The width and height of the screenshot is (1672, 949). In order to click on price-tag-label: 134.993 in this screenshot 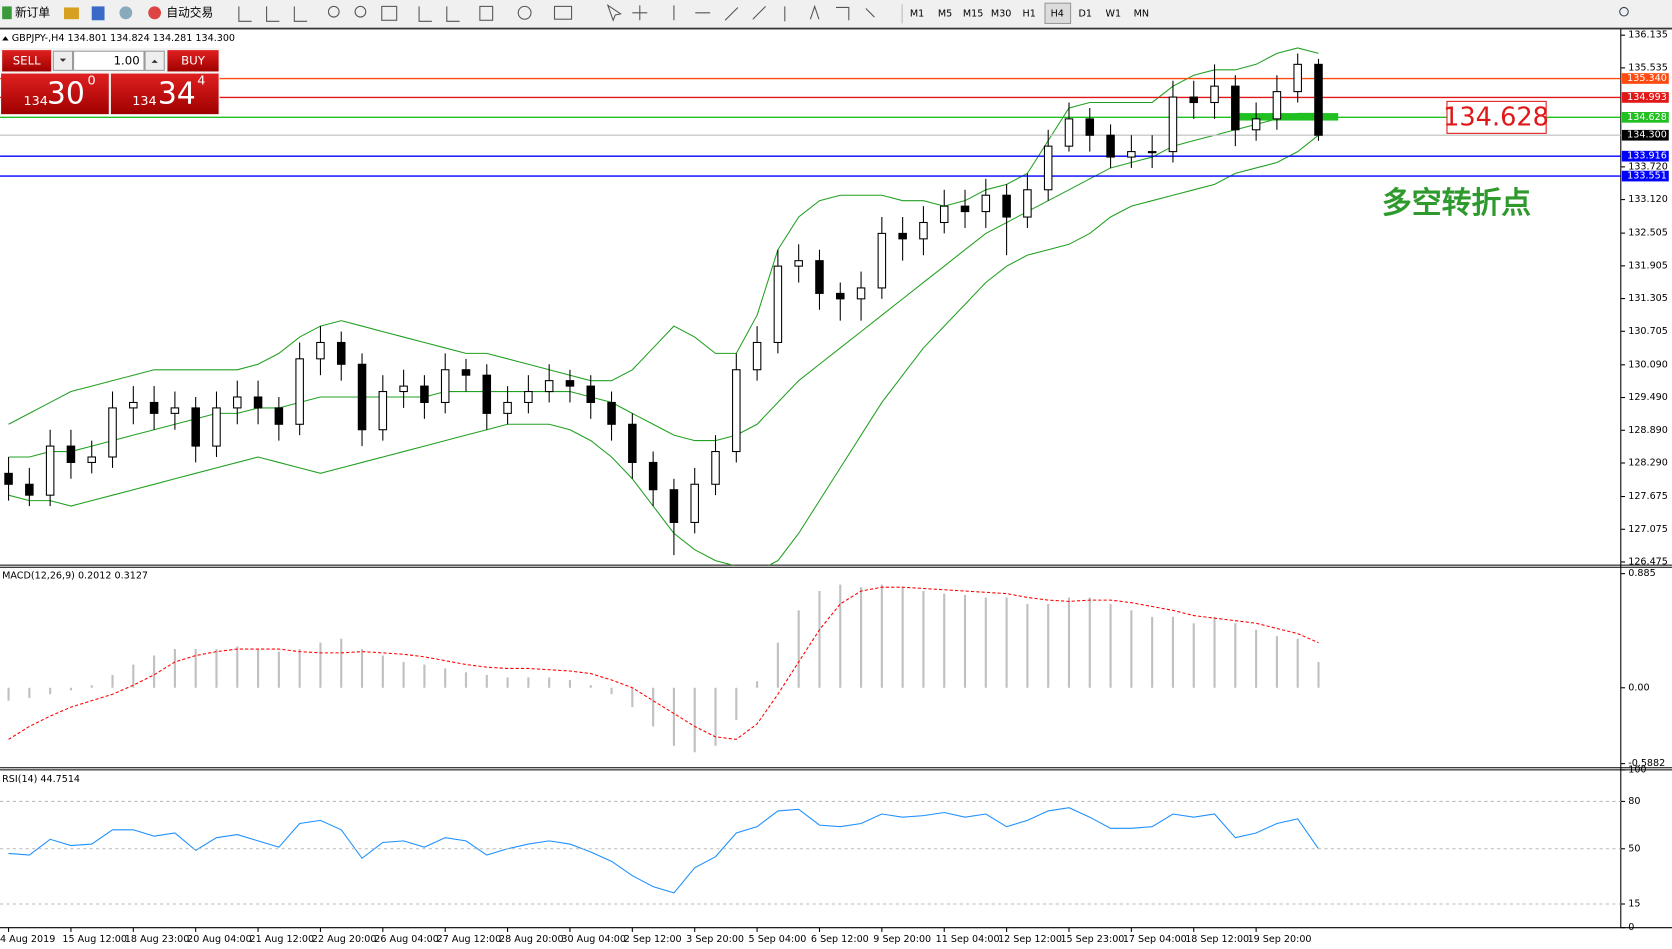, I will do `click(1647, 97)`.